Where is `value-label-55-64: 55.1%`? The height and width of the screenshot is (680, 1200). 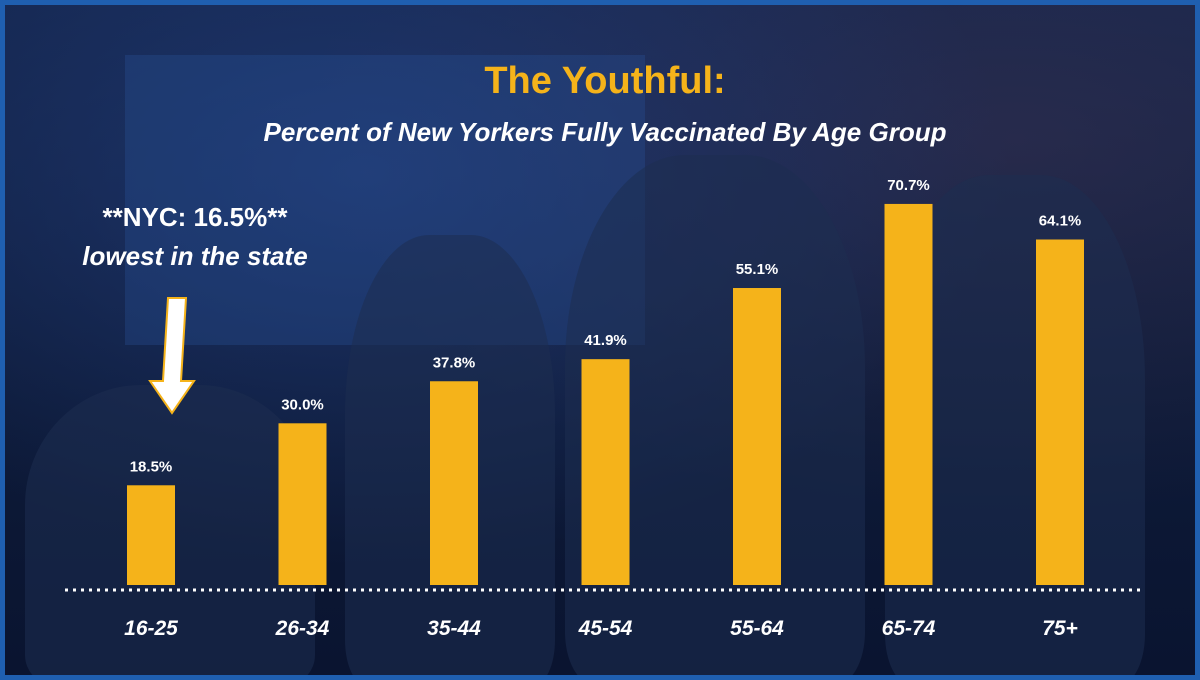
value-label-55-64: 55.1% is located at coordinates (757, 269).